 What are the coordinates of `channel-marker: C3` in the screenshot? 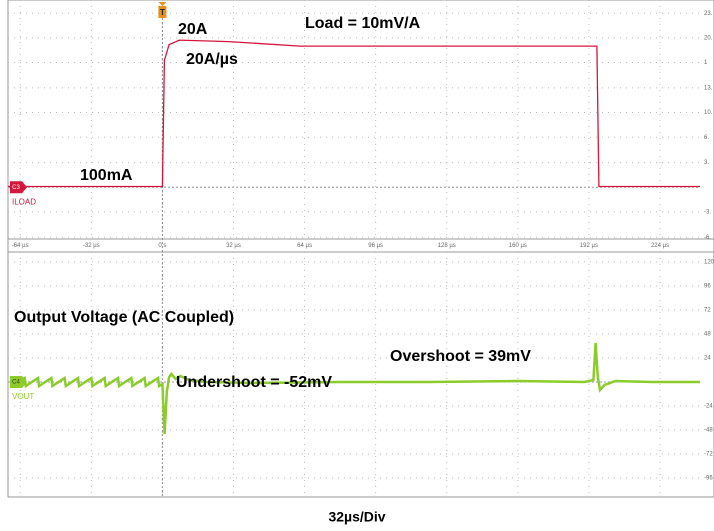 It's located at (16, 188).